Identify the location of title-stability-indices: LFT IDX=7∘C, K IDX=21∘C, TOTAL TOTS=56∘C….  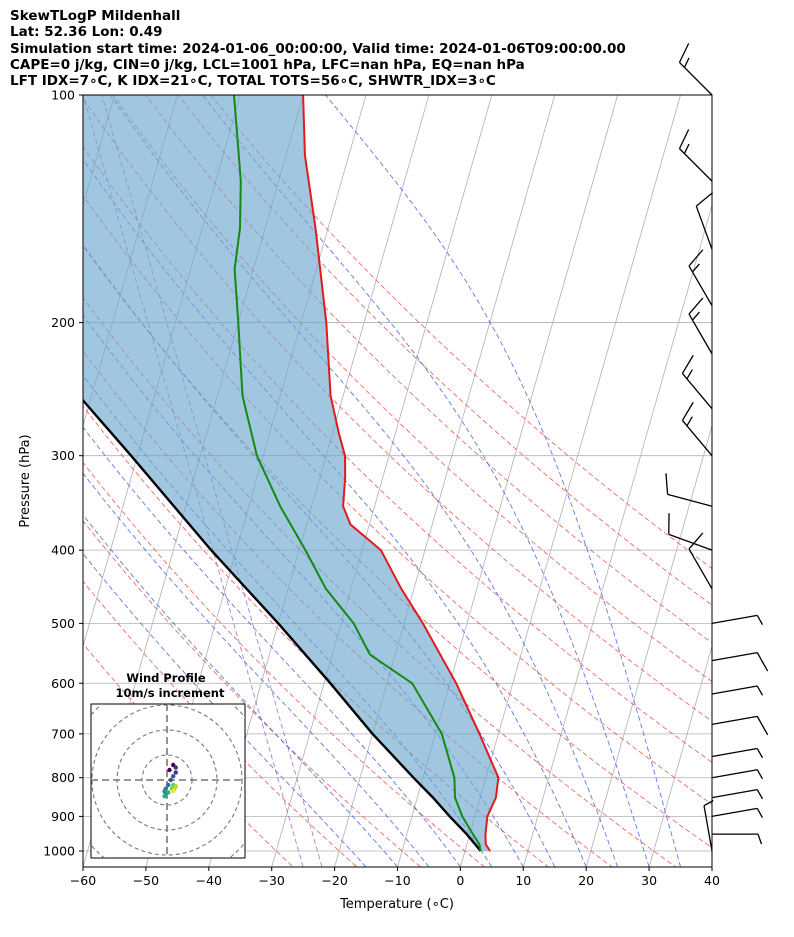
(253, 81).